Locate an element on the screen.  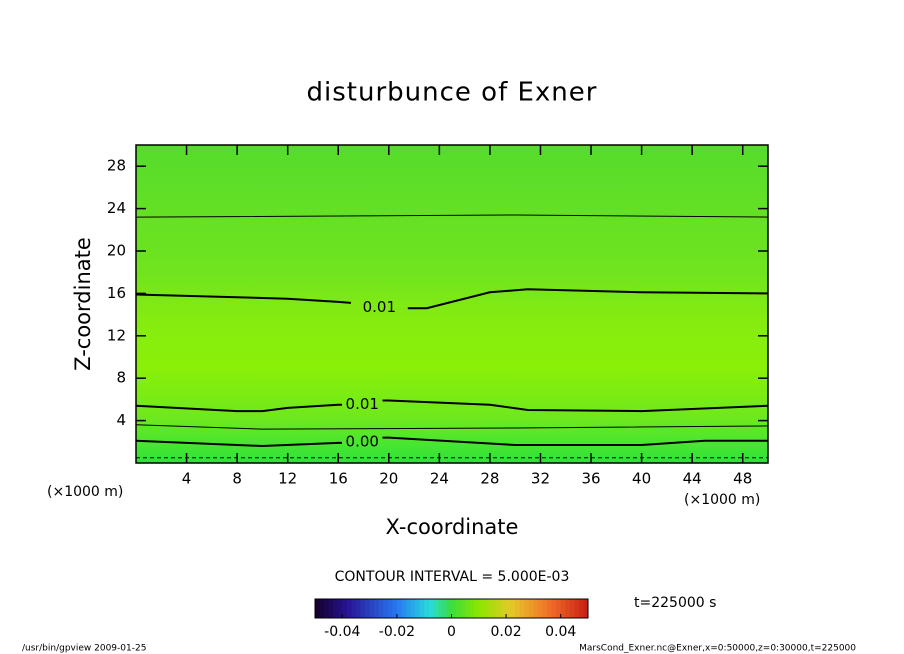
x-tick-label: 48 is located at coordinates (742, 479).